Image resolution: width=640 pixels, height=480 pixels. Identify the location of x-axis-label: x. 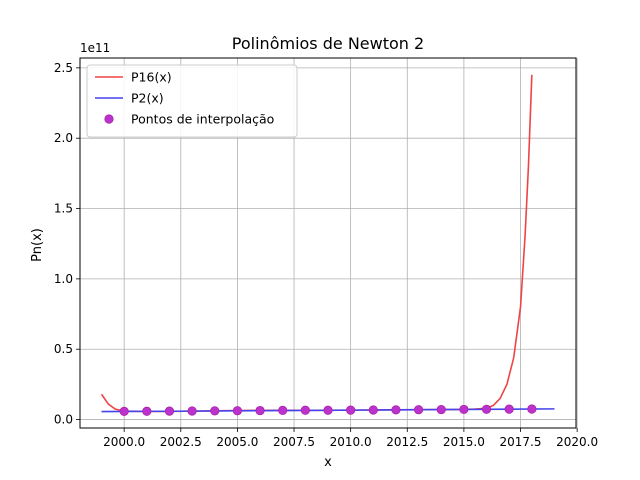
(328, 462).